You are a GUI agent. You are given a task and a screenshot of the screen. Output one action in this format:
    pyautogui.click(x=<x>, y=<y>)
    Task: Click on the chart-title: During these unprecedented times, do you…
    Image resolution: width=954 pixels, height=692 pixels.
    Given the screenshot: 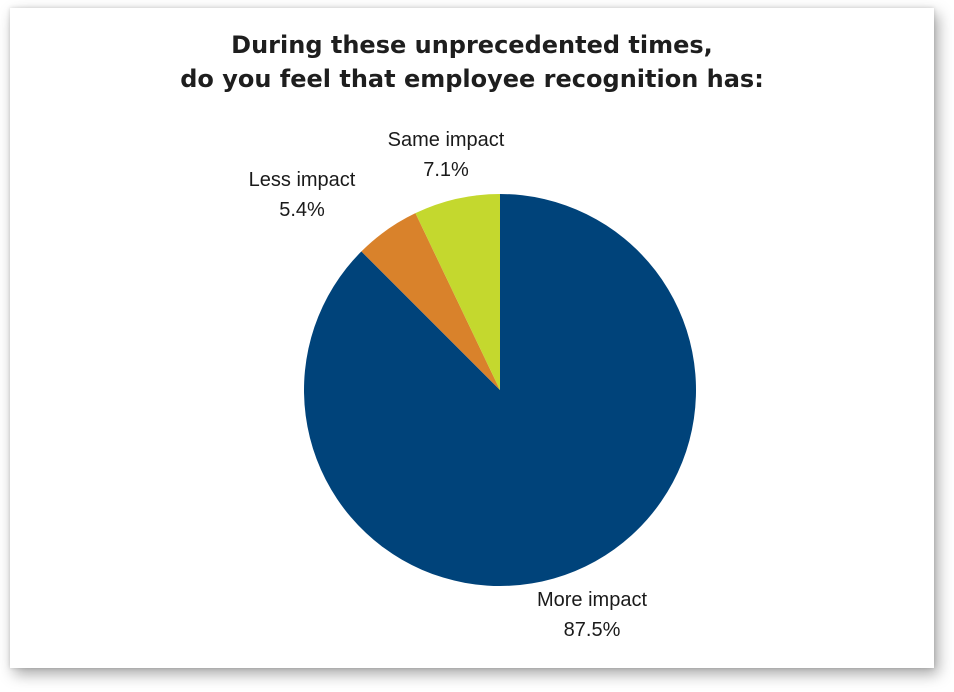 What is the action you would take?
    pyautogui.click(x=472, y=62)
    